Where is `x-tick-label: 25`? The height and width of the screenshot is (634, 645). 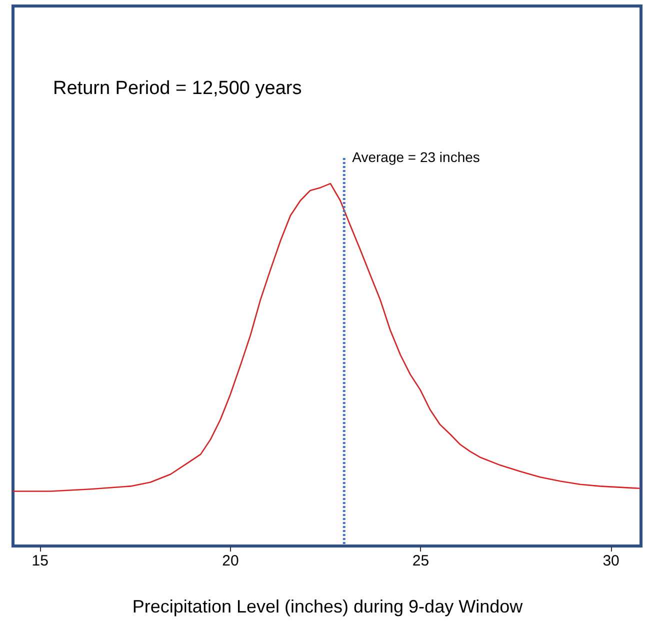 x-tick-label: 25 is located at coordinates (421, 561).